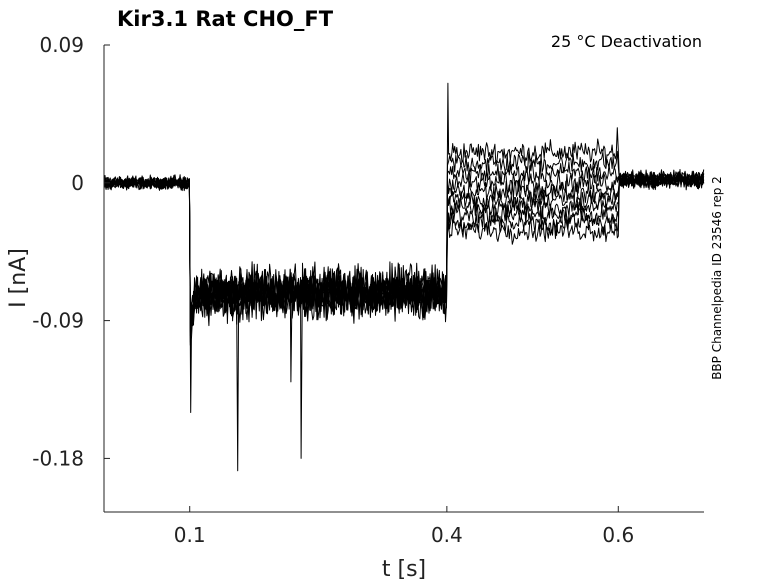 Image resolution: width=778 pixels, height=583 pixels. I want to click on x-axis: 0.1 0.4 0.6, so click(404, 526).